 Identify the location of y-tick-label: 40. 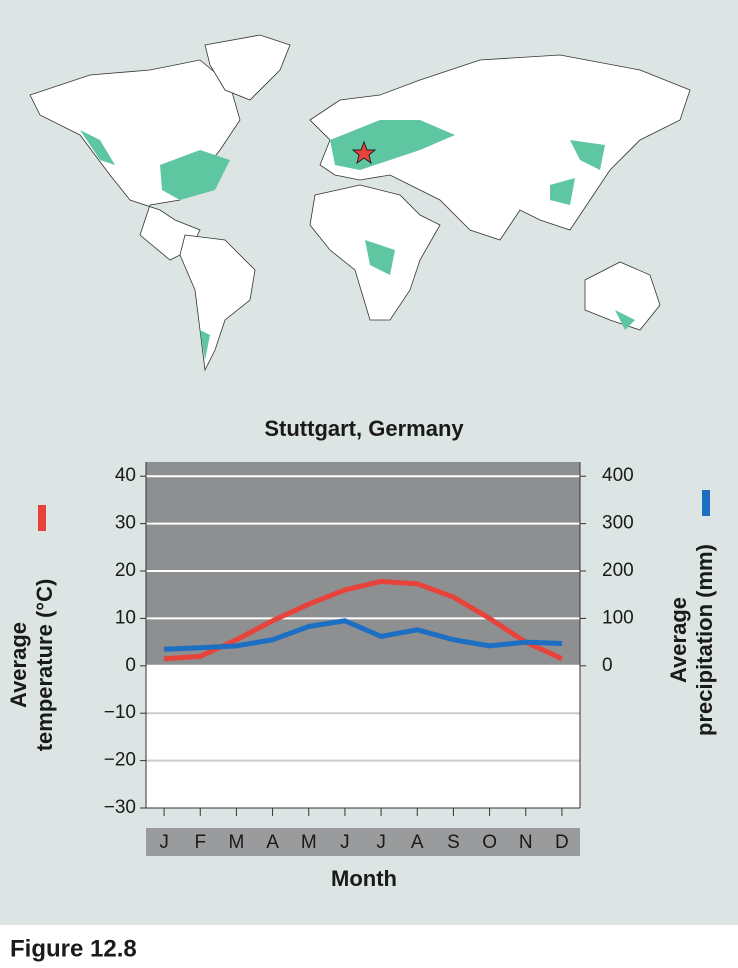
(125, 475).